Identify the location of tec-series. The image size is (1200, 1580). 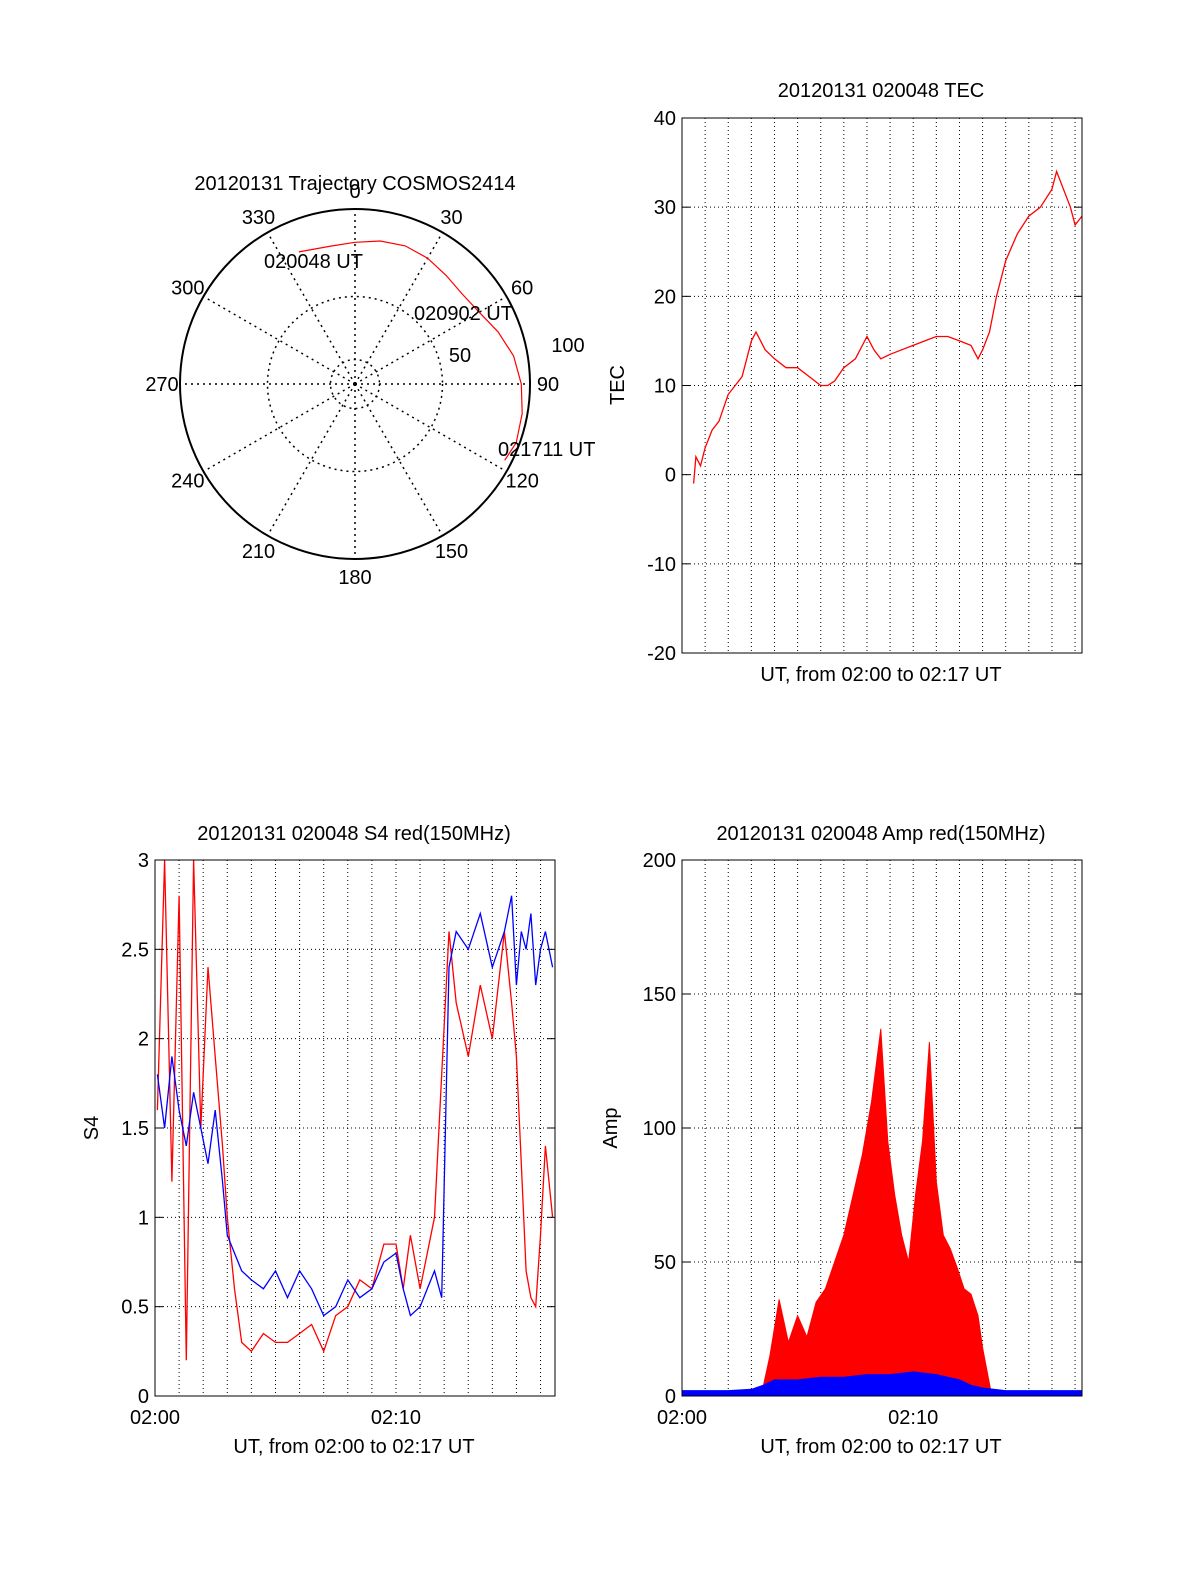
(887, 326).